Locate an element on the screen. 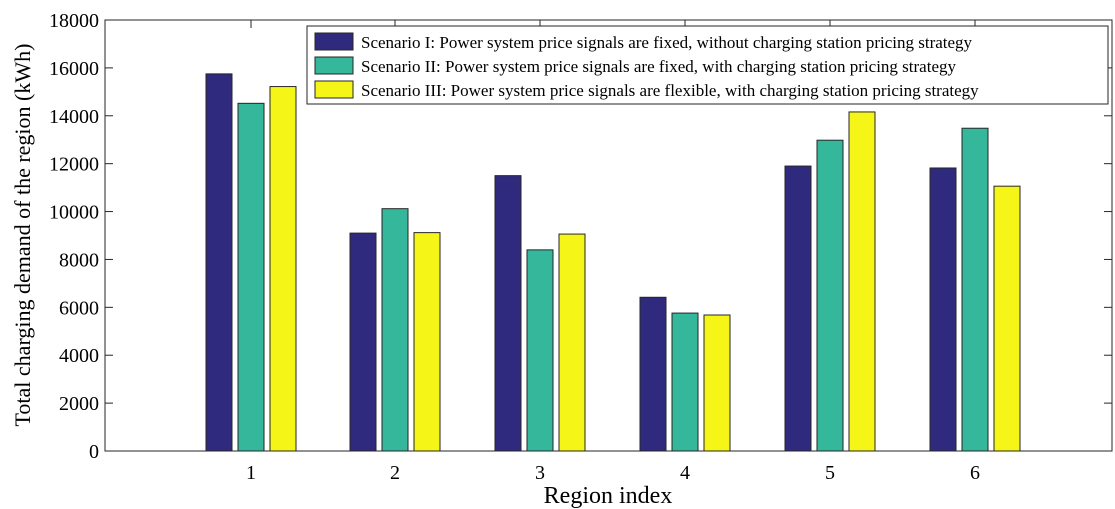 This screenshot has height=509, width=1115. y-tick-label: 4000 is located at coordinates (79, 356).